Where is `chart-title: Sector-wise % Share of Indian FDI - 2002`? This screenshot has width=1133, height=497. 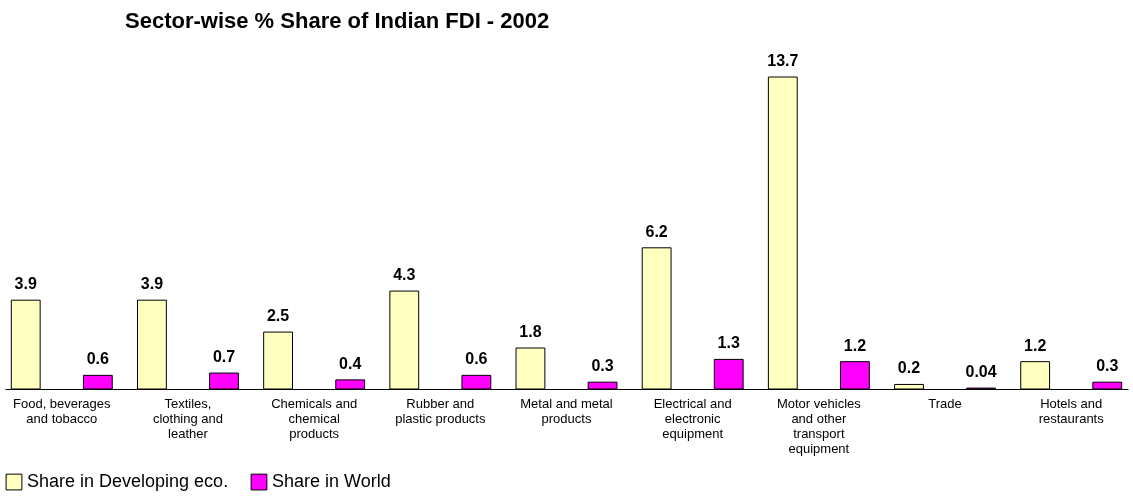
chart-title: Sector-wise % Share of Indian FDI - 2002 is located at coordinates (337, 20).